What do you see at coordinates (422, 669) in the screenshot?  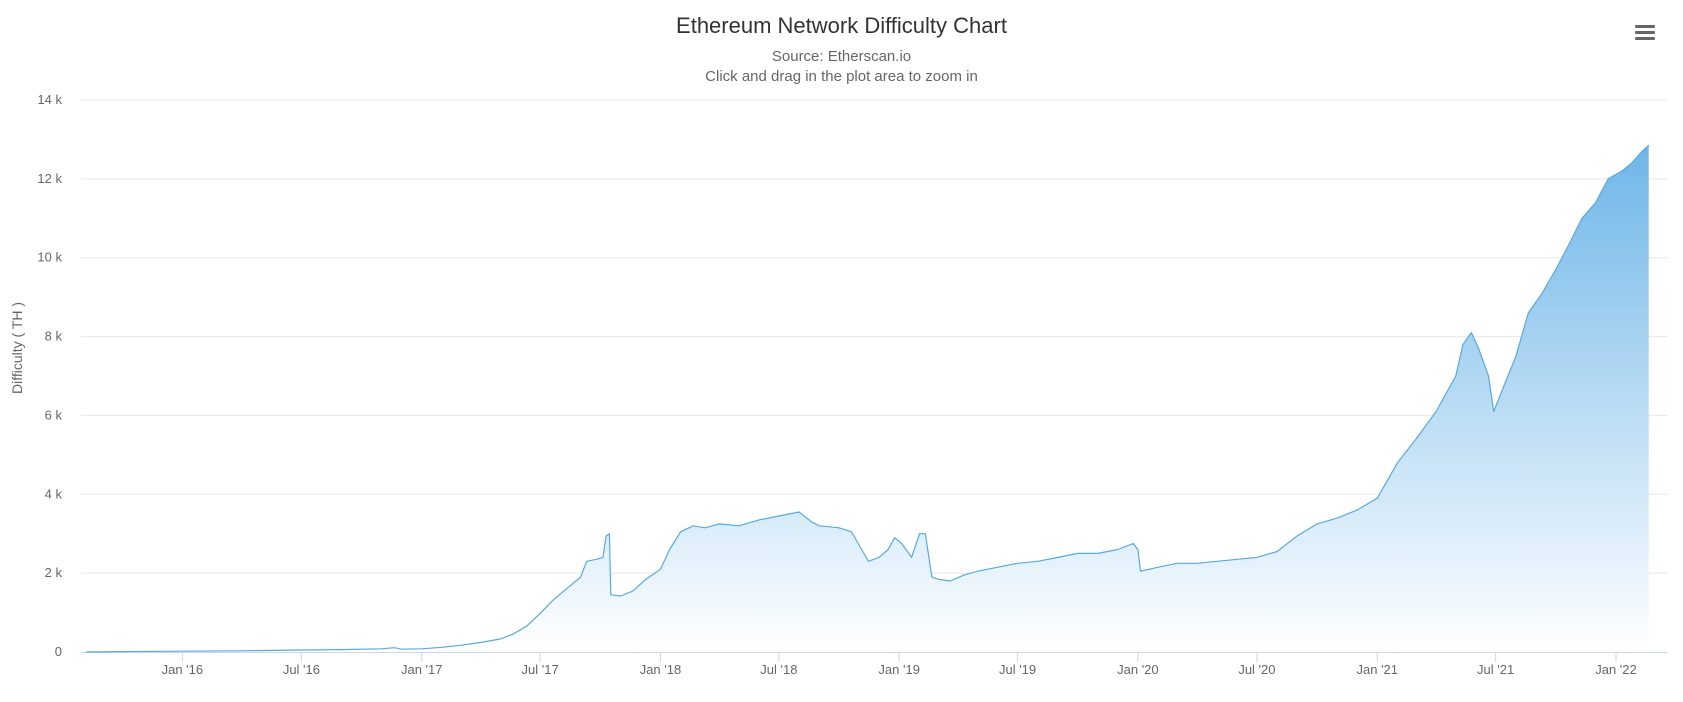 I see `x-tick-label: Jan '17` at bounding box center [422, 669].